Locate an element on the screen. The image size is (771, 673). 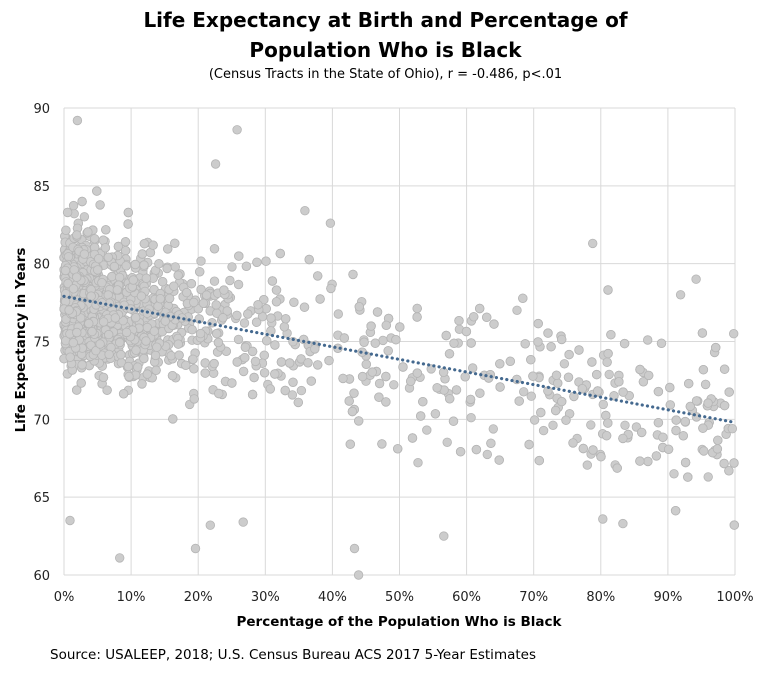
chart-title-line-2: Population Who is Black is located at coordinates (385, 50).